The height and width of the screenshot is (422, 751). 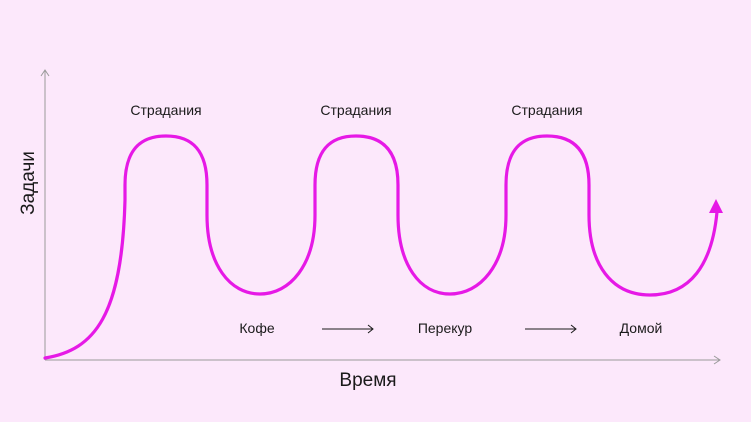 What do you see at coordinates (45, 73) in the screenshot?
I see `y-axis-arrowhead` at bounding box center [45, 73].